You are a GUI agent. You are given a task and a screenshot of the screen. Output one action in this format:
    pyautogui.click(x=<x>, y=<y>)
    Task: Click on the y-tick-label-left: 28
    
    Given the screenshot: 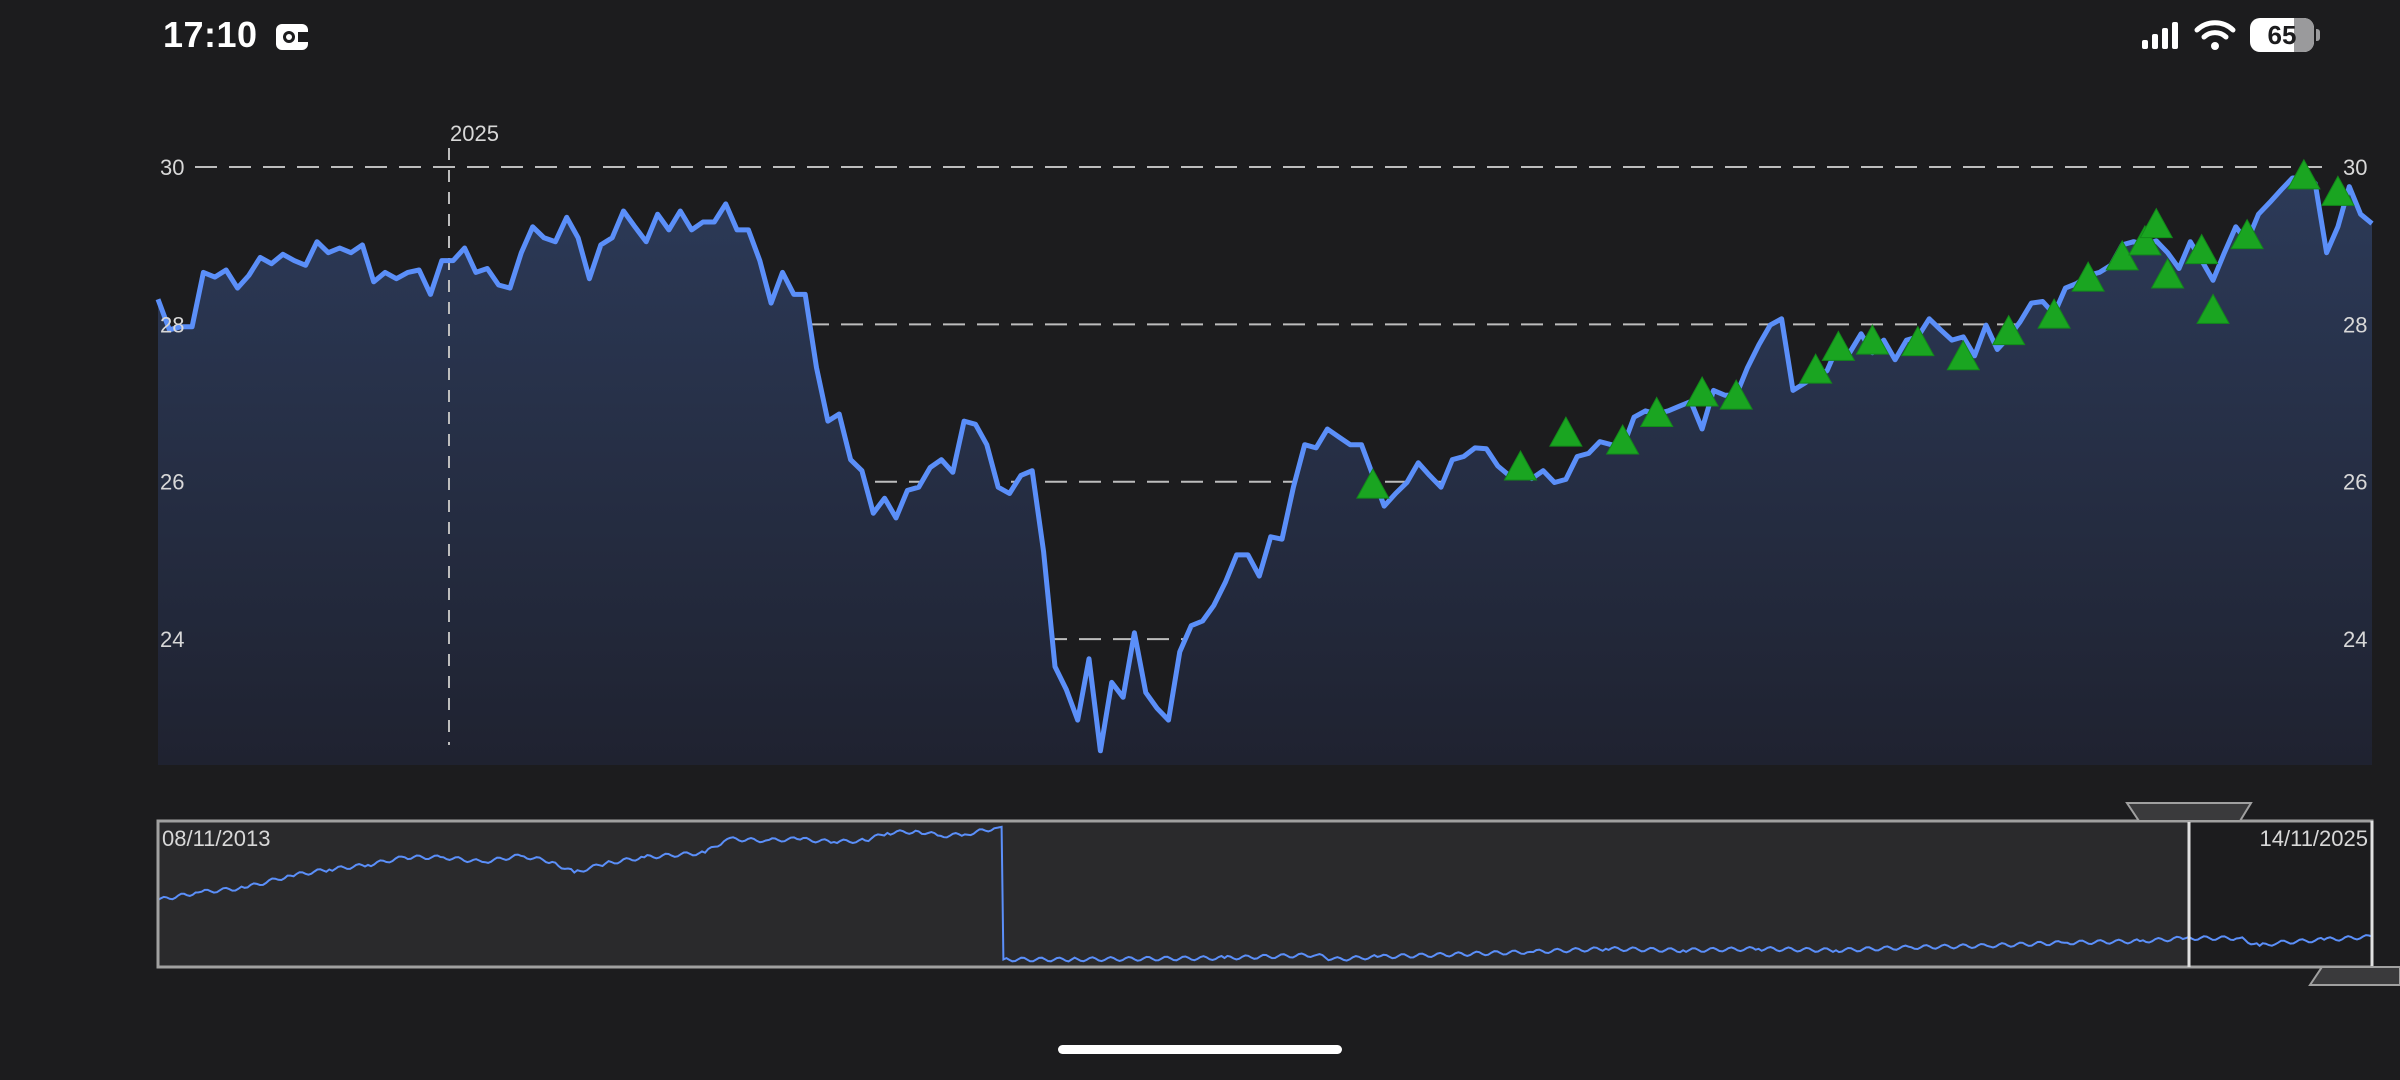 What is the action you would take?
    pyautogui.click(x=172, y=324)
    